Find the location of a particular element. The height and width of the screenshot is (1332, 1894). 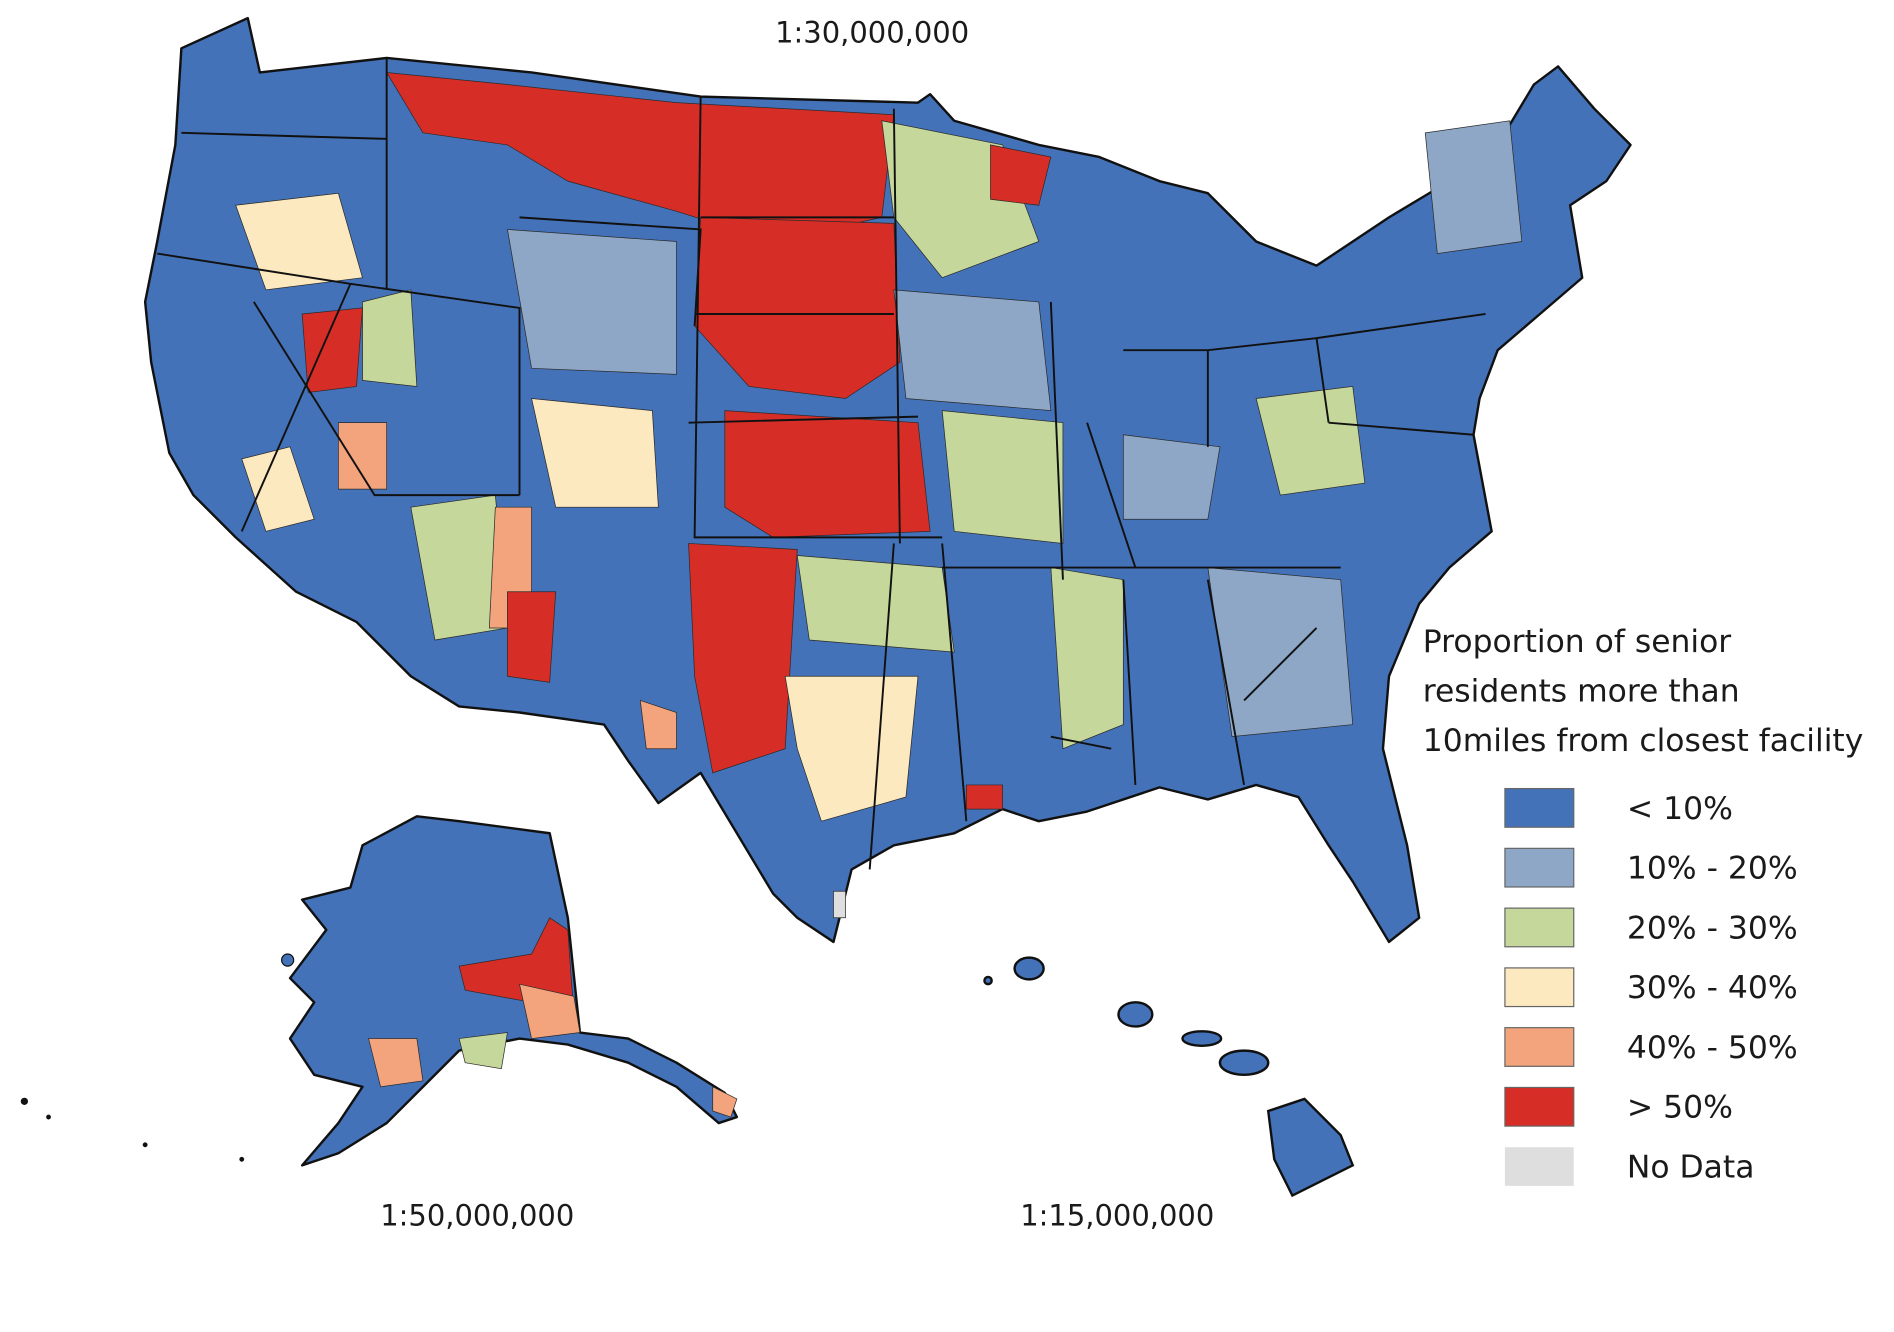

legend-label: 10% - 20% is located at coordinates (1712, 869).